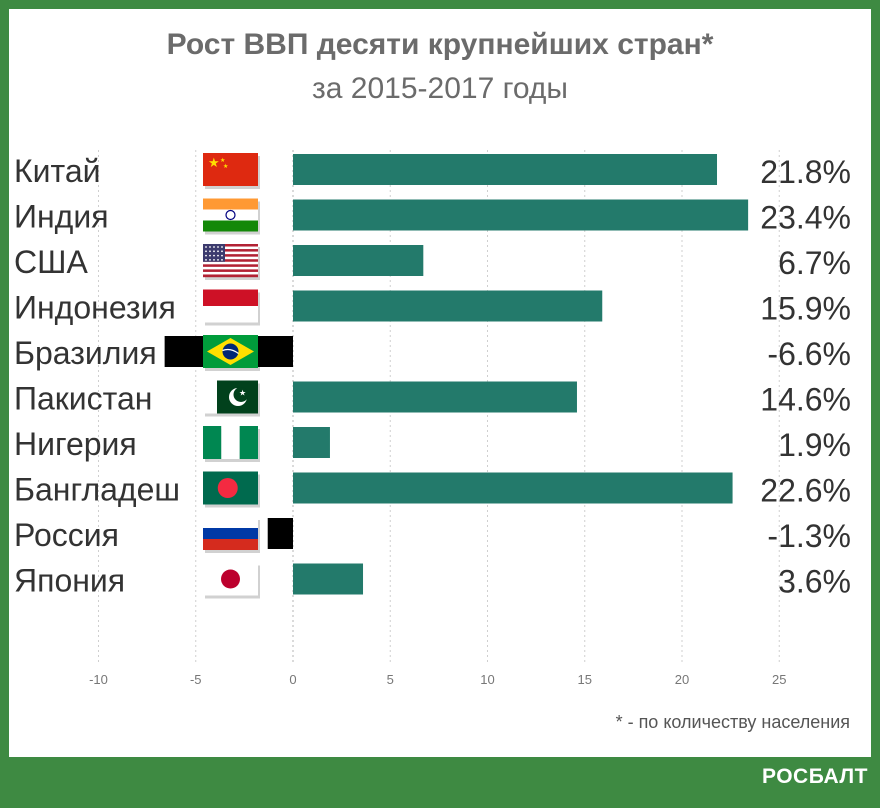  Describe the element at coordinates (61, 217) in the screenshot. I see `country-label: Индия` at that location.